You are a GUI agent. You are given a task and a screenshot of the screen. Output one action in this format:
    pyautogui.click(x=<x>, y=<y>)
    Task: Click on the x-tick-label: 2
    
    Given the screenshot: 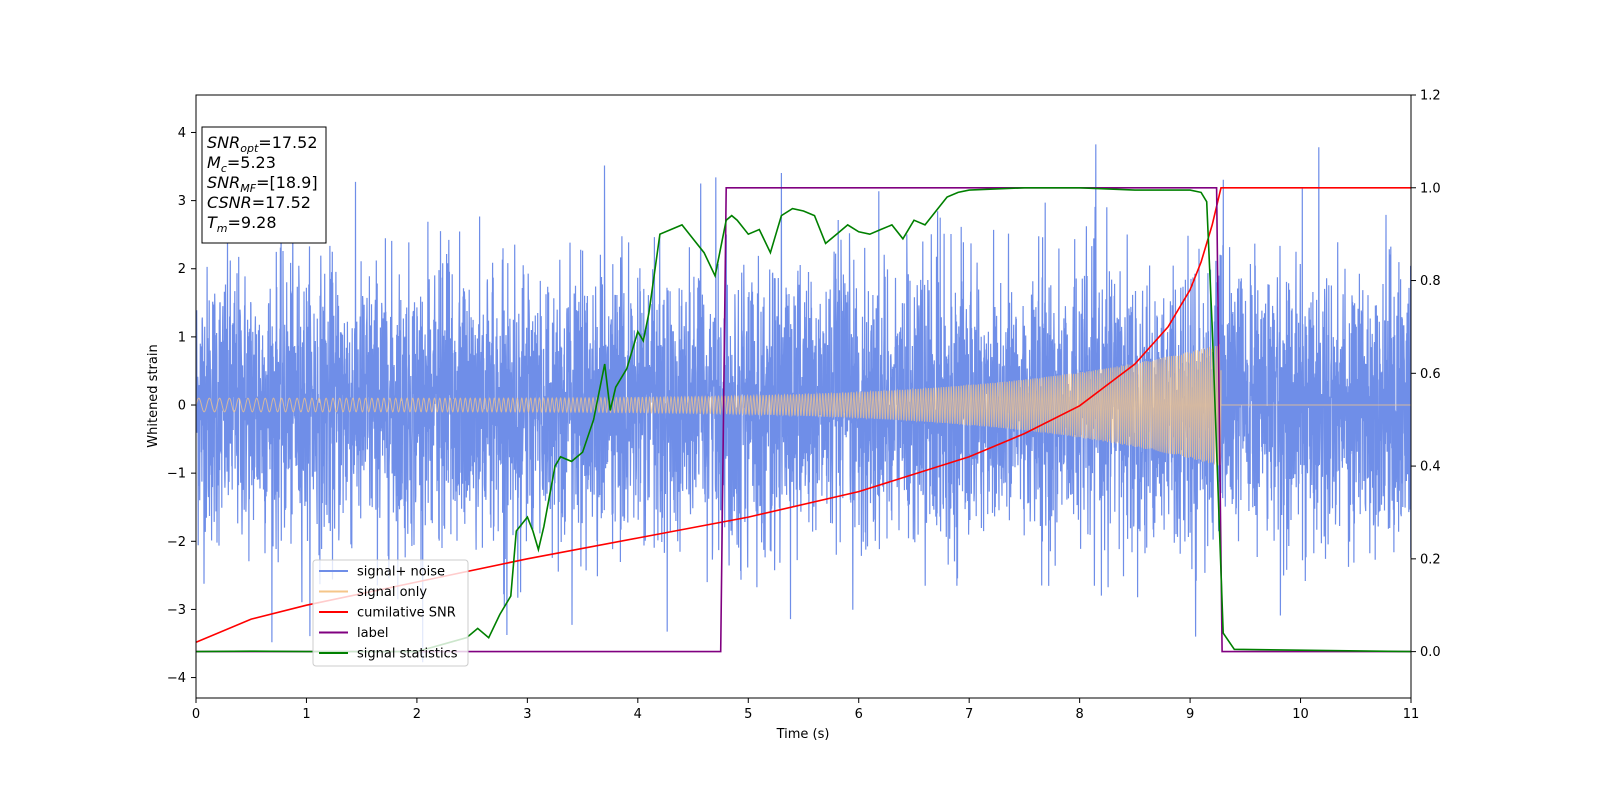 What is the action you would take?
    pyautogui.click(x=417, y=714)
    